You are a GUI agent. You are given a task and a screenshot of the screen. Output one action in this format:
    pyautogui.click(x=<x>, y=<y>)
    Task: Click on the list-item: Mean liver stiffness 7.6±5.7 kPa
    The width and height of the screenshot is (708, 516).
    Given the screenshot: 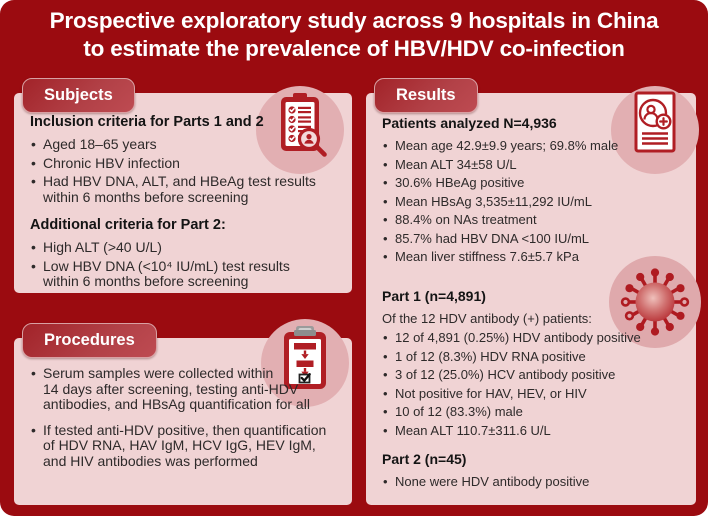 What is the action you would take?
    pyautogui.click(x=534, y=256)
    